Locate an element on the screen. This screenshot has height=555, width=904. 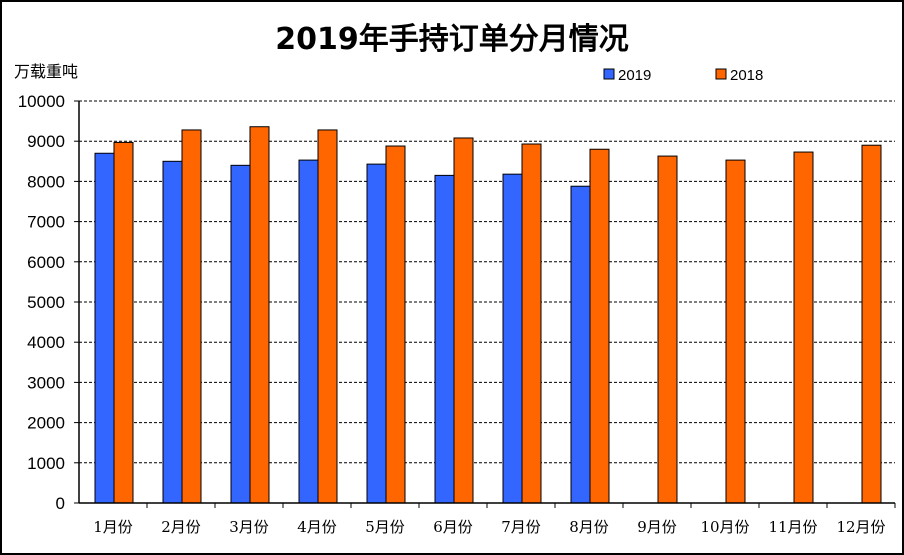
y-tick-label: 9000 is located at coordinates (46, 141).